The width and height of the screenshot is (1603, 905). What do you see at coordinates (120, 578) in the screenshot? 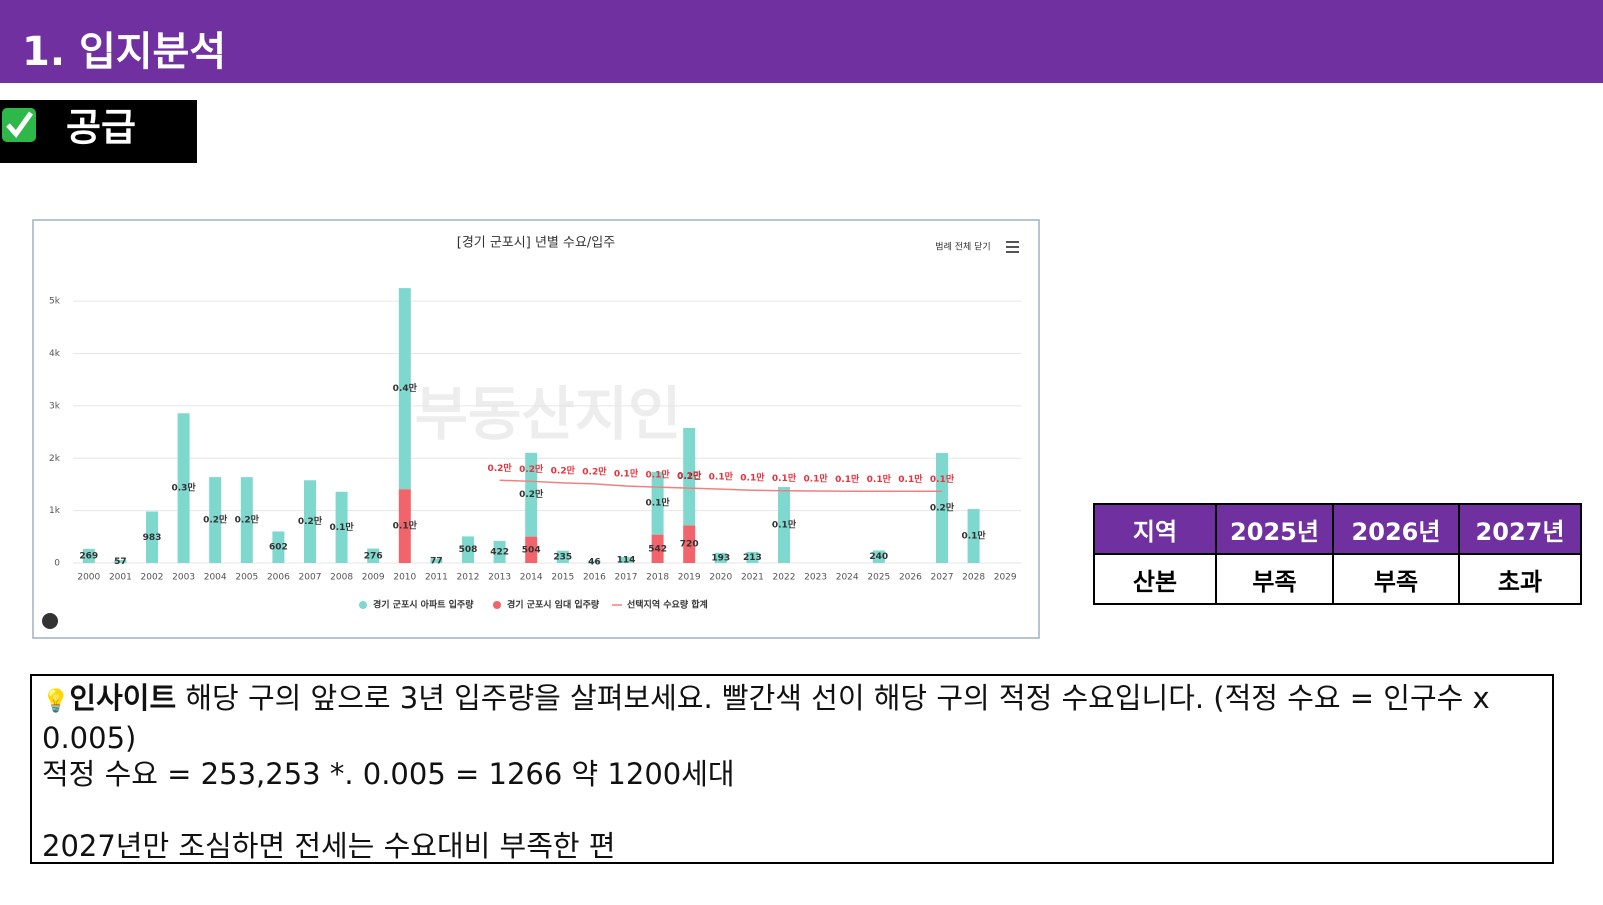
I see `x-tick-label: 2001` at bounding box center [120, 578].